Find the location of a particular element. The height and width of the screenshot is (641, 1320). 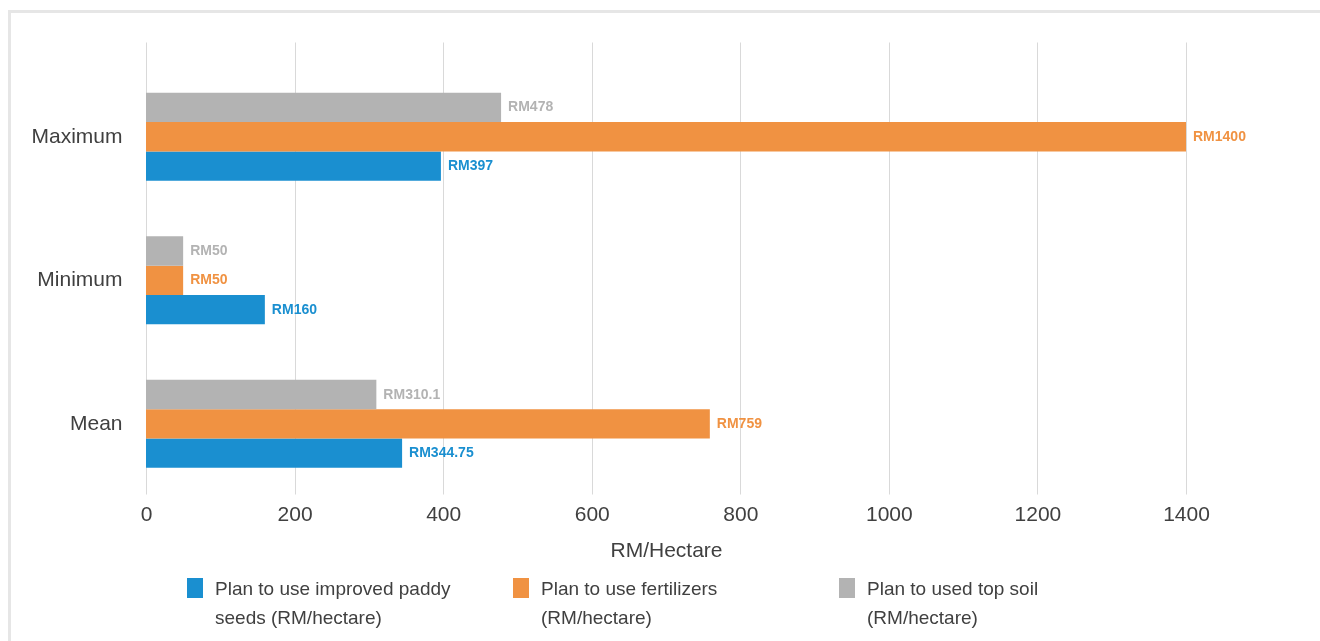

legend-label: Plan to use fertilizers (RM/hectare) is located at coordinates (629, 603).